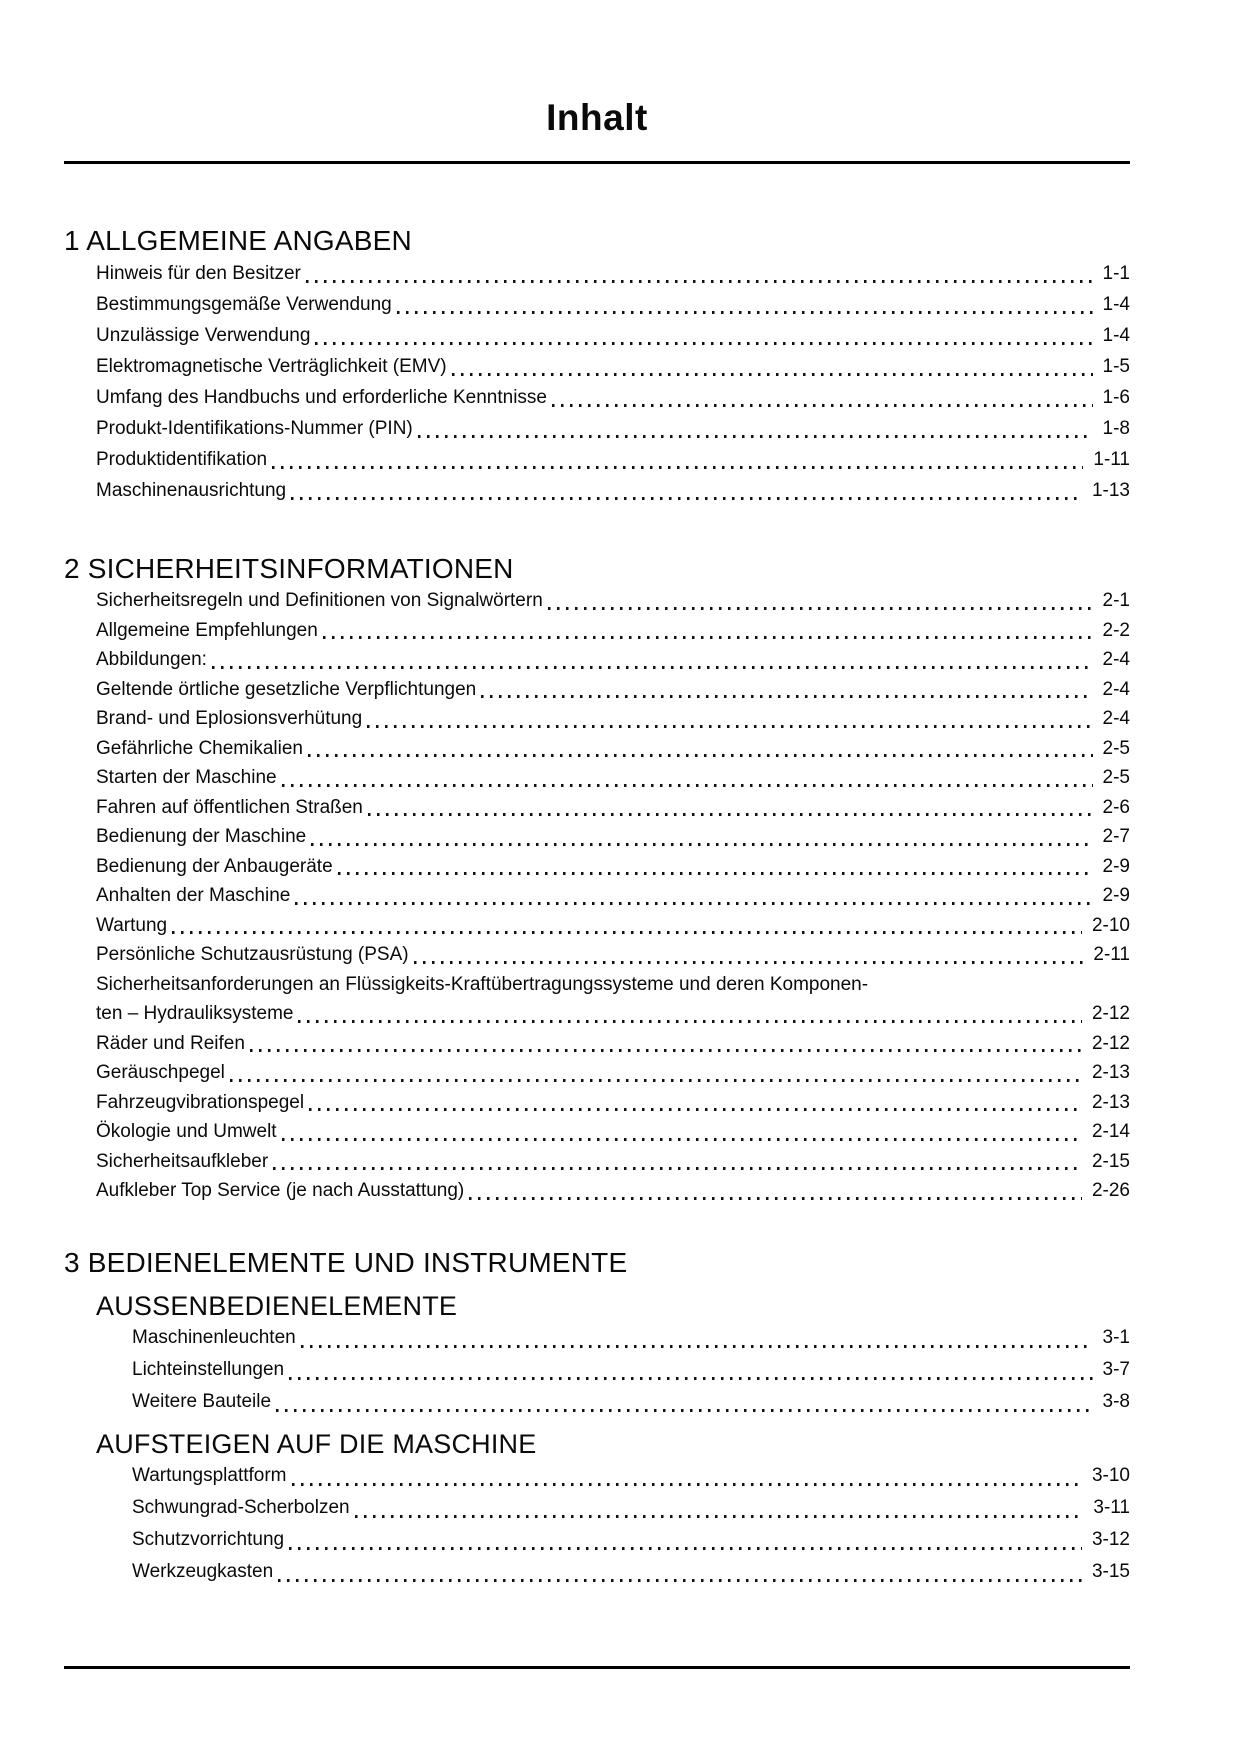 The image size is (1241, 1754). What do you see at coordinates (214, 866) in the screenshot?
I see `toc-entry-title: Bedienung der Anbaugeräte` at bounding box center [214, 866].